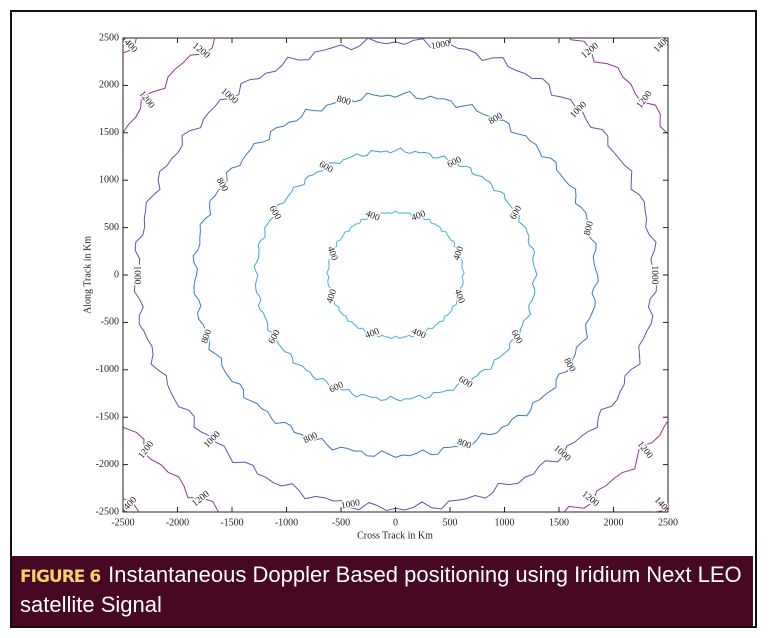 This screenshot has width=770, height=638. Describe the element at coordinates (177, 522) in the screenshot. I see `x-tick-label: -2000` at that location.